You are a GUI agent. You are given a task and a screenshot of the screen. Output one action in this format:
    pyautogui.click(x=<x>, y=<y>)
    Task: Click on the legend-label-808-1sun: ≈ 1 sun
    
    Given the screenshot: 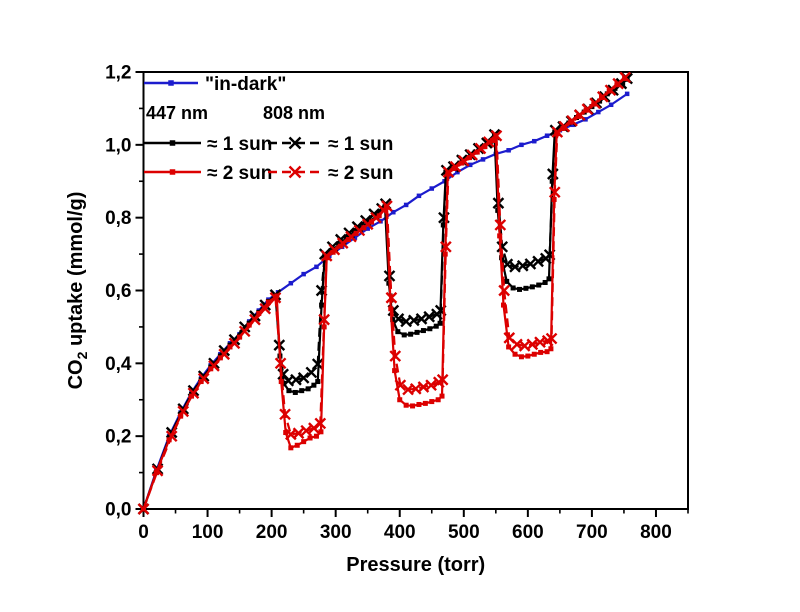 What is the action you would take?
    pyautogui.click(x=360, y=144)
    